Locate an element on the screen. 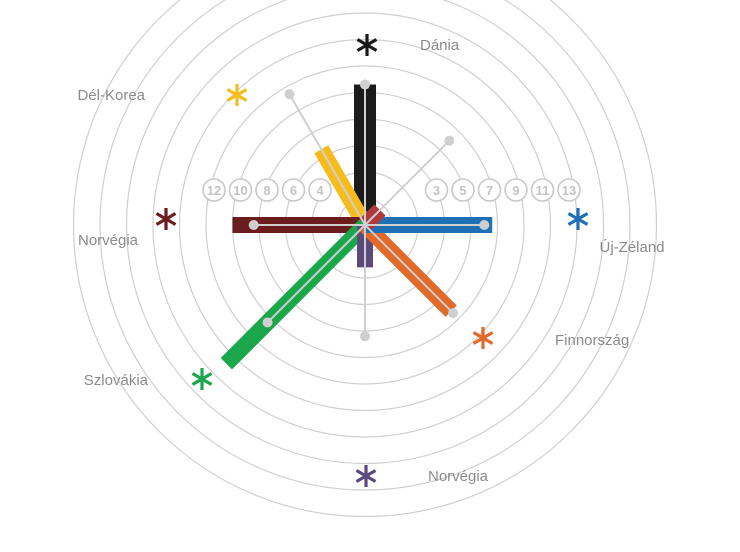 This screenshot has width=740, height=552. ring-label-text: 11 is located at coordinates (543, 190).